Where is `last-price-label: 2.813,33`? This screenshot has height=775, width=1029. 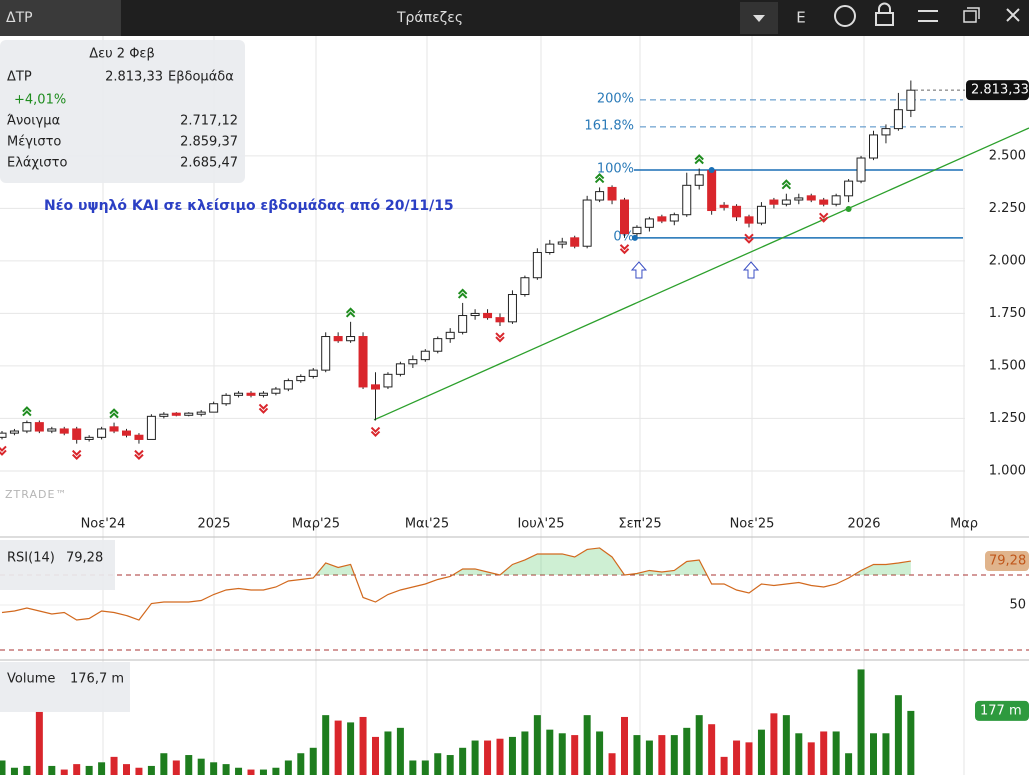
last-price-label: 2.813,33 is located at coordinates (1000, 90).